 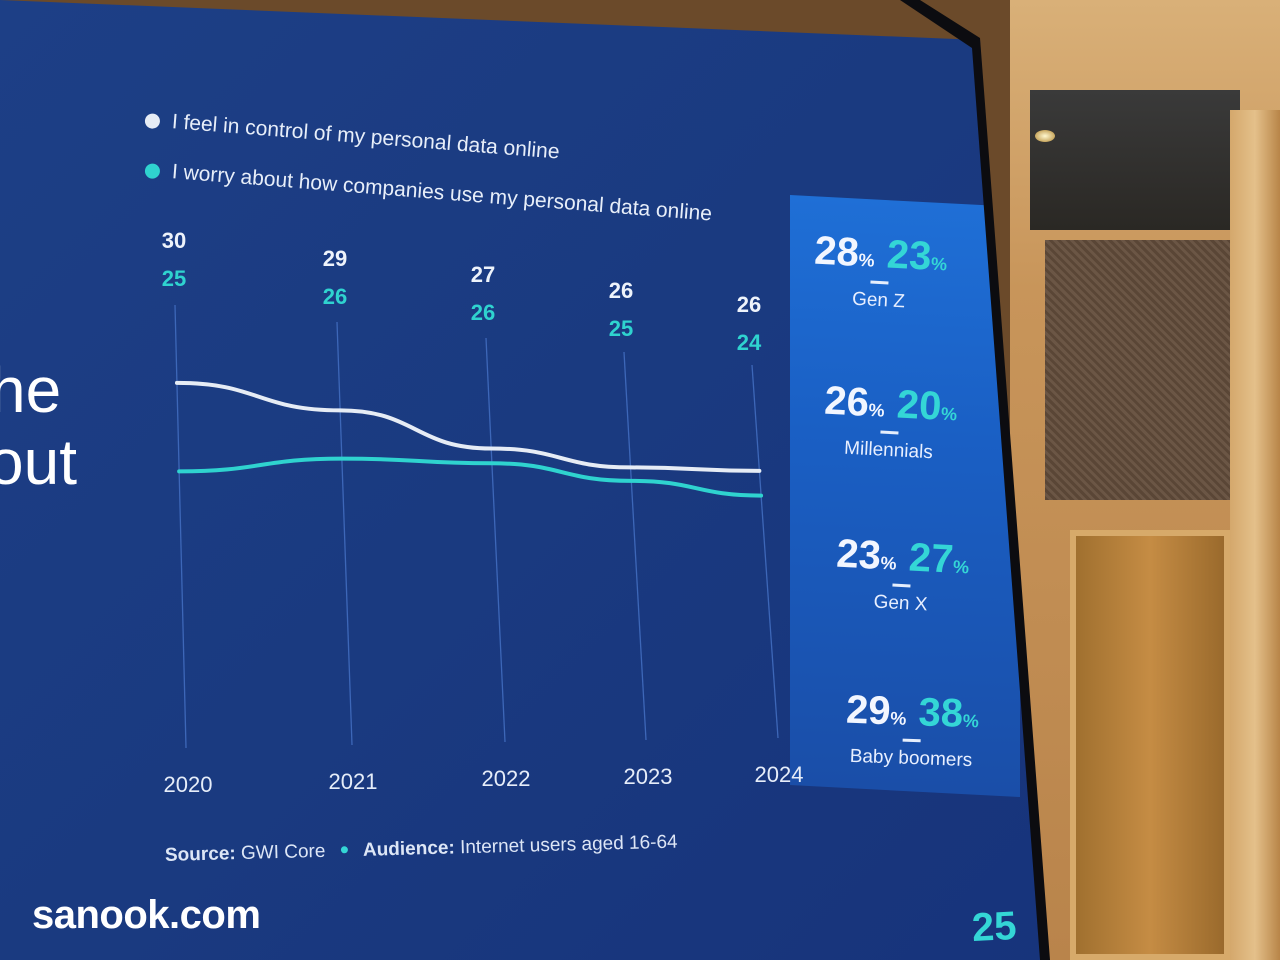 I want to click on label-control-2022: 27, so click(x=483, y=274).